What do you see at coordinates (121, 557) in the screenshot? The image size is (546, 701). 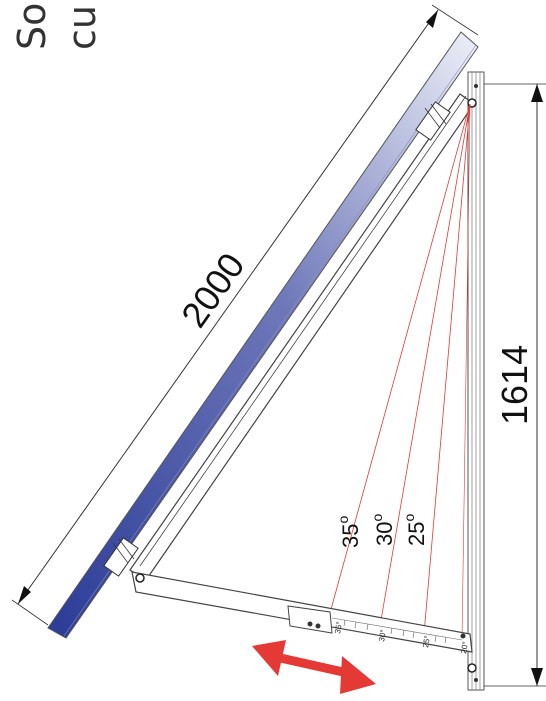 I see `panel-clamp-bottom` at bounding box center [121, 557].